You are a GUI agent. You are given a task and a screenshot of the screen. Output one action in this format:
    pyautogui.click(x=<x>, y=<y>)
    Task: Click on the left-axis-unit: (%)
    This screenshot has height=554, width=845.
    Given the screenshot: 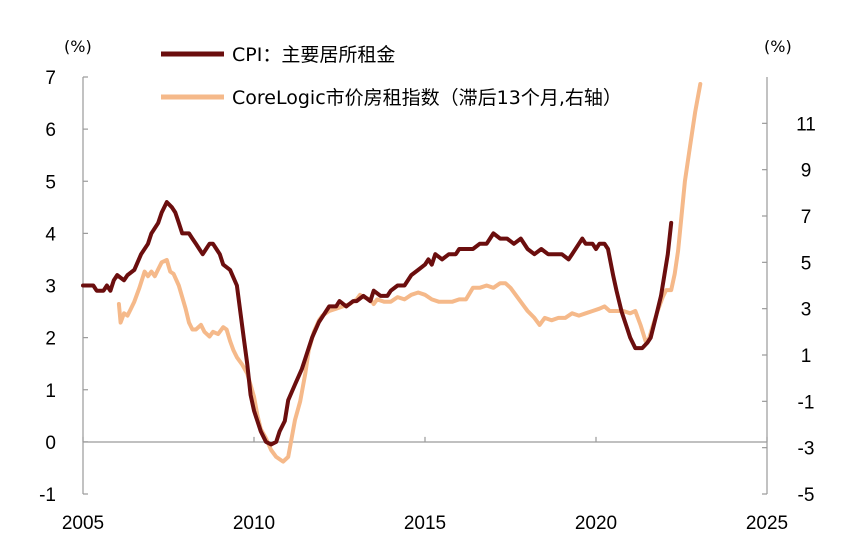 What is the action you would take?
    pyautogui.click(x=78, y=46)
    